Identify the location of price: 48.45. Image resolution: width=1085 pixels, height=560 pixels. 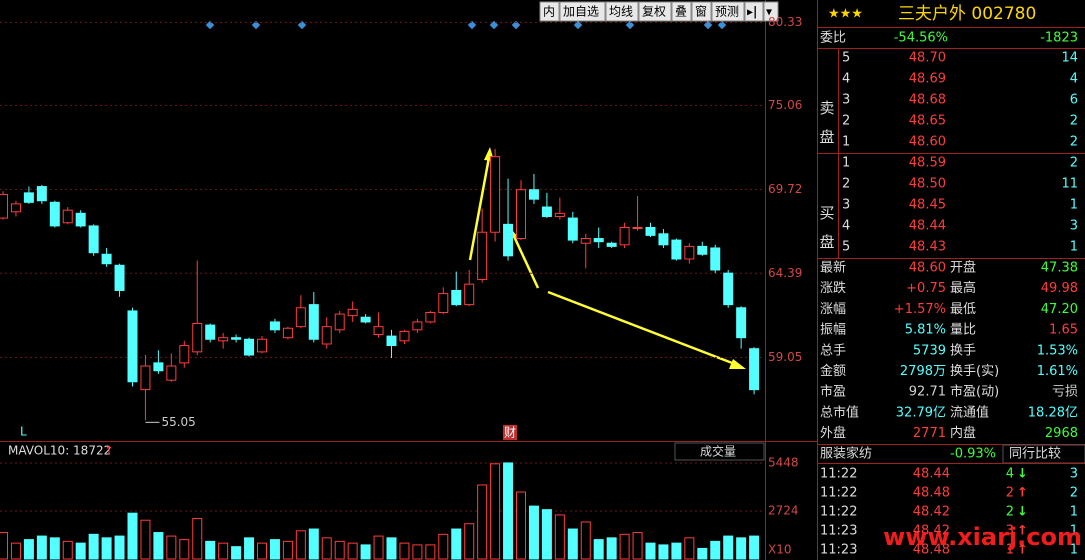
(927, 205).